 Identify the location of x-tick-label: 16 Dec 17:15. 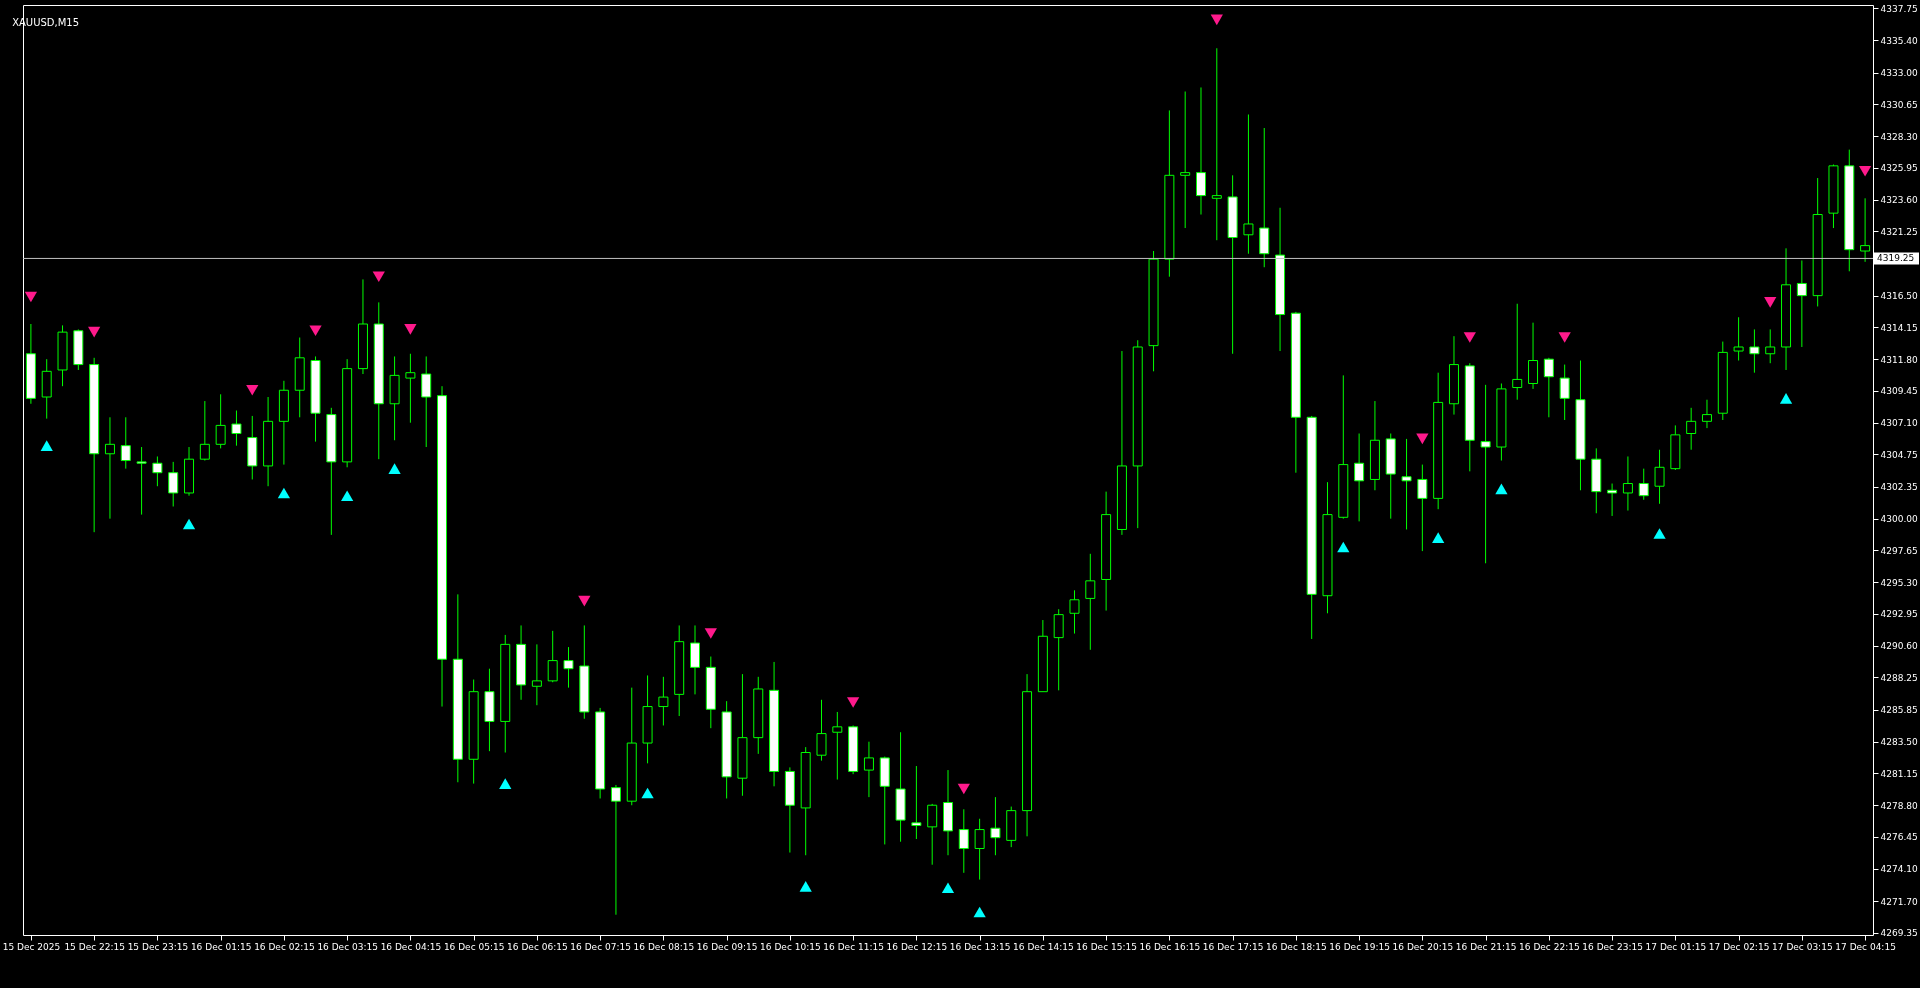
(1233, 946).